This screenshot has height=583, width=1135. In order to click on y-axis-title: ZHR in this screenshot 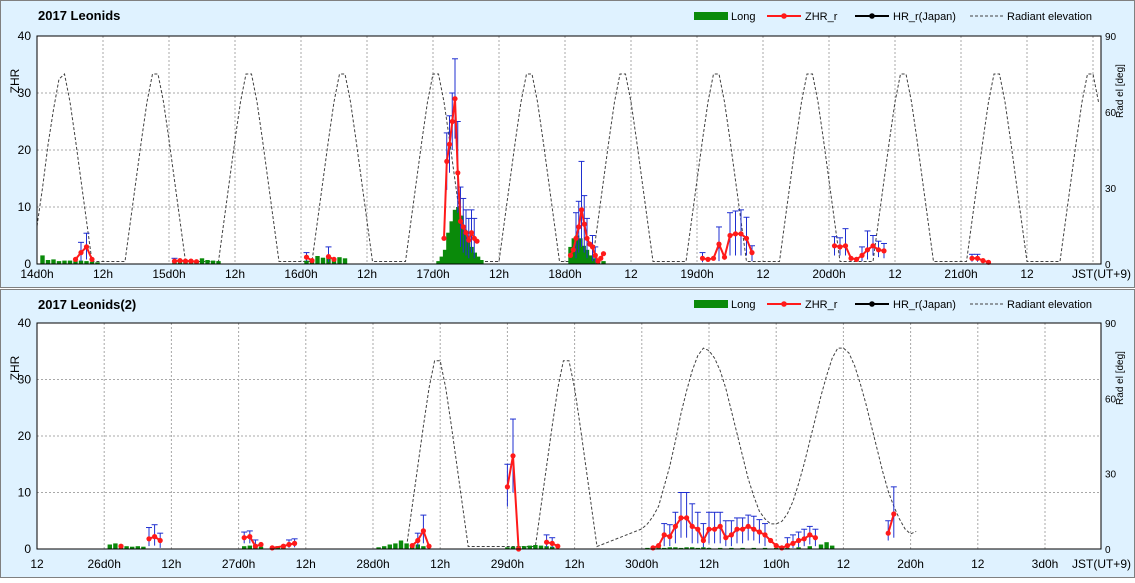, I will do `click(15, 367)`.